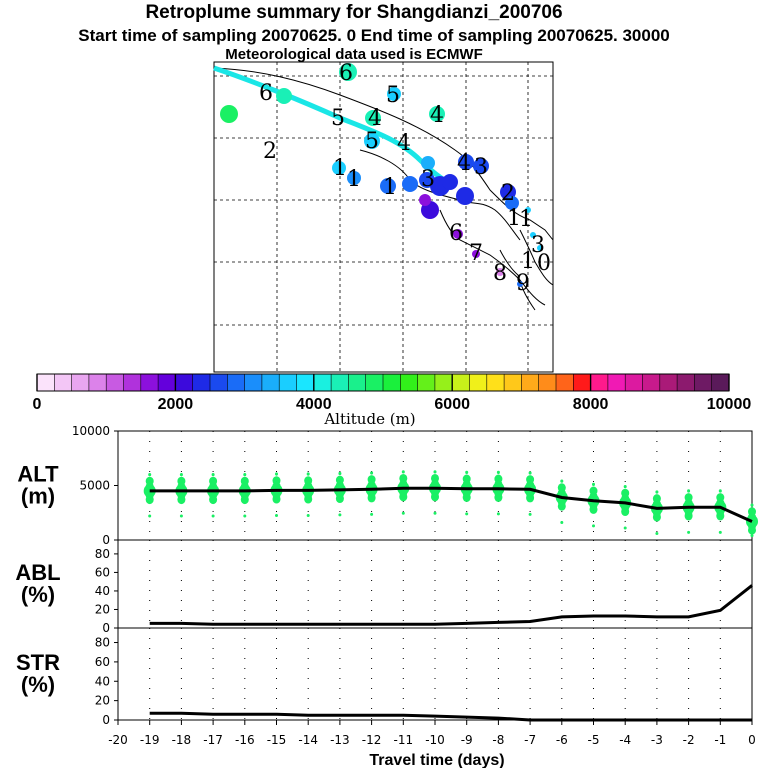 This screenshot has height=768, width=768. I want to click on y-tick-label: 20, so click(102, 609).